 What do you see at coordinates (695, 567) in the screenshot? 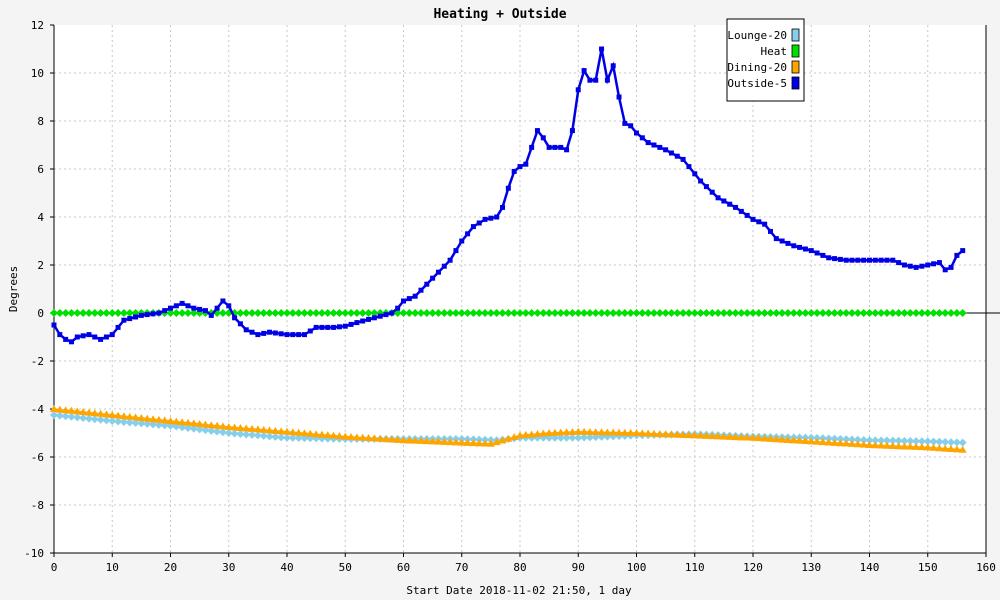
I see `x-tick-label: 110` at bounding box center [695, 567].